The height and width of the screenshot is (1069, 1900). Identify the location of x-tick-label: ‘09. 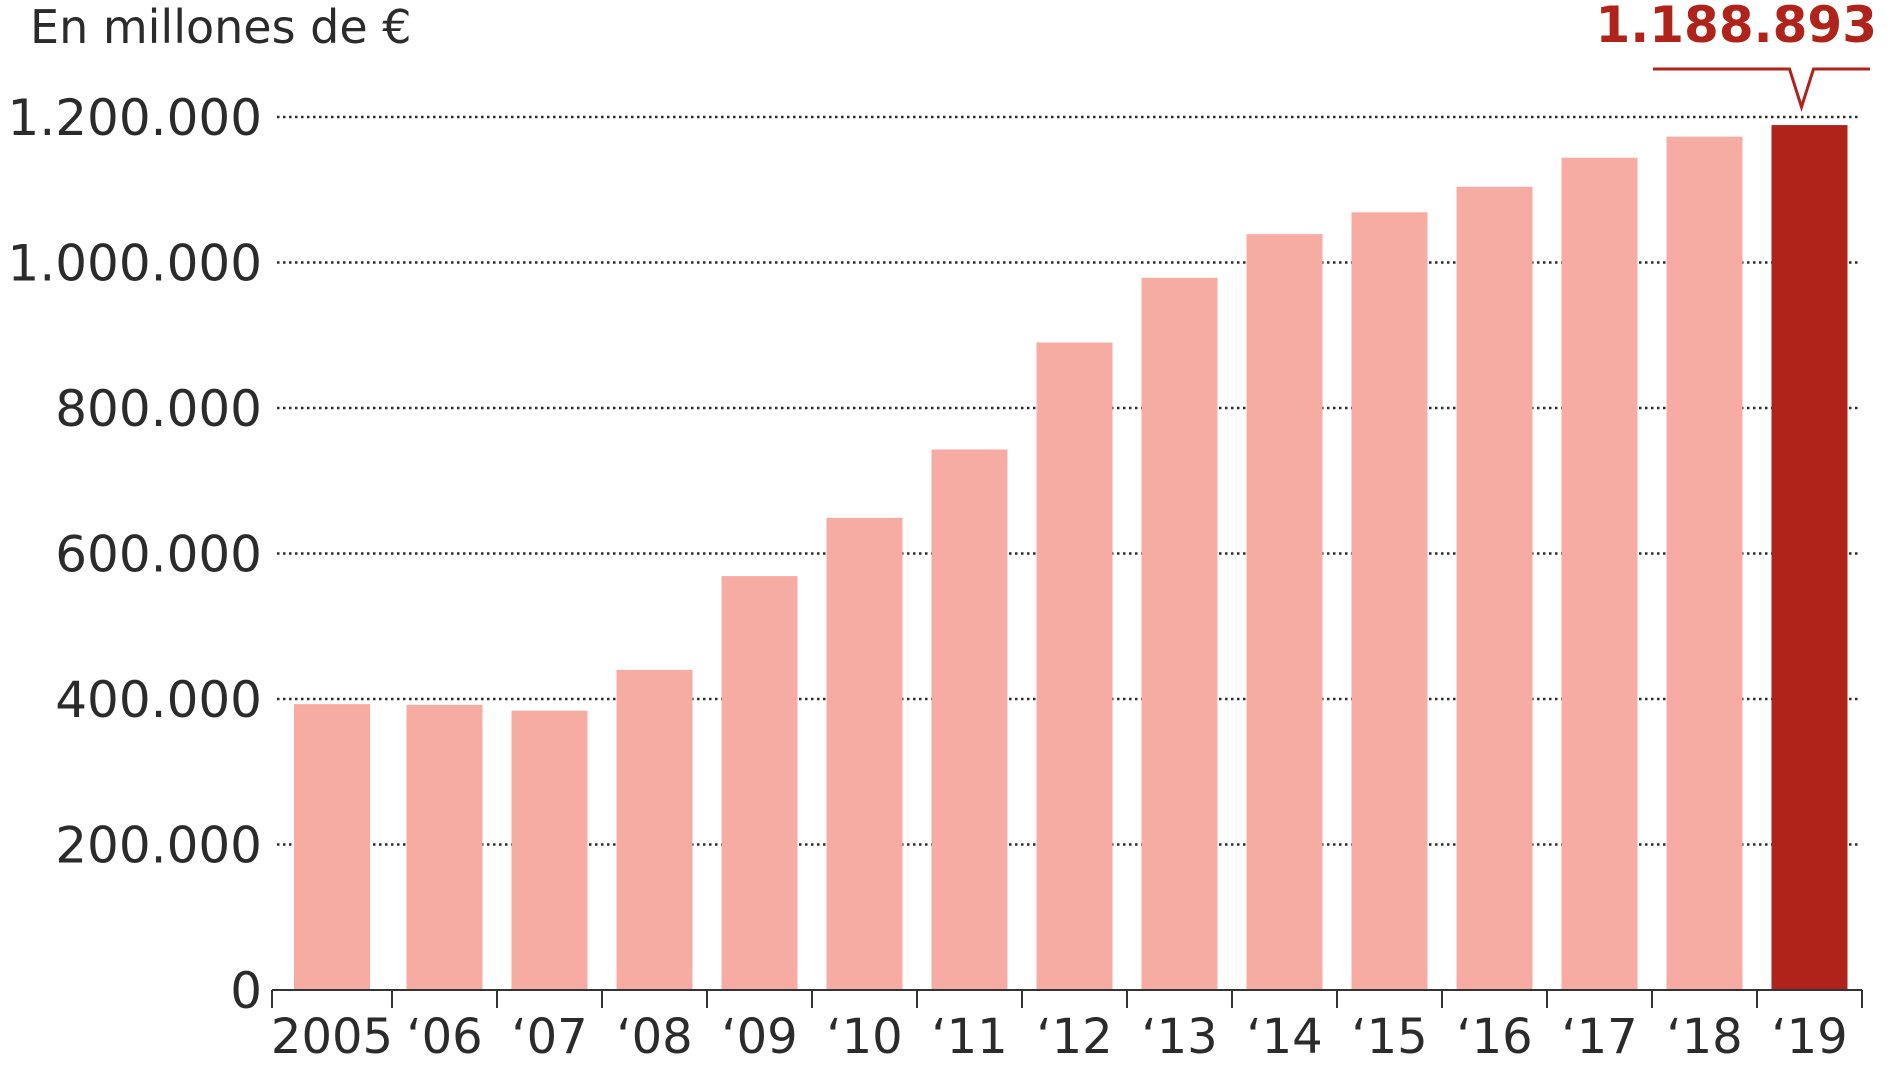
(759, 1037).